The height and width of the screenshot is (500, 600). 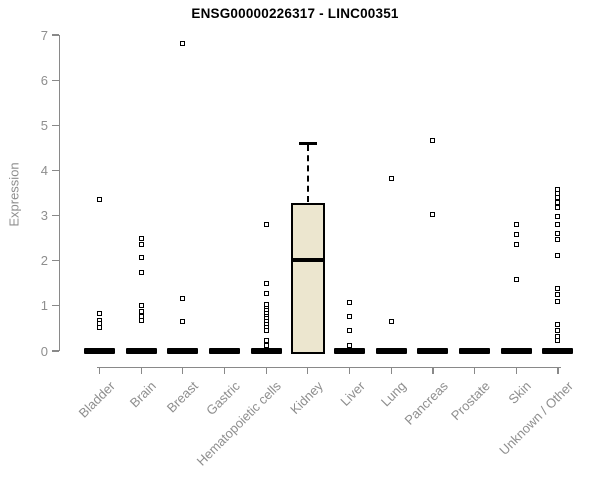 What do you see at coordinates (141, 351) in the screenshot?
I see `flat-box-median-brain` at bounding box center [141, 351].